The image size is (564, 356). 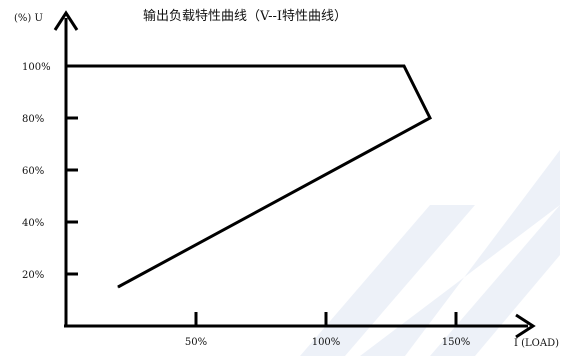 I want to click on chart-title: 输出负载特性曲线（V--I特性曲线）, so click(x=245, y=16).